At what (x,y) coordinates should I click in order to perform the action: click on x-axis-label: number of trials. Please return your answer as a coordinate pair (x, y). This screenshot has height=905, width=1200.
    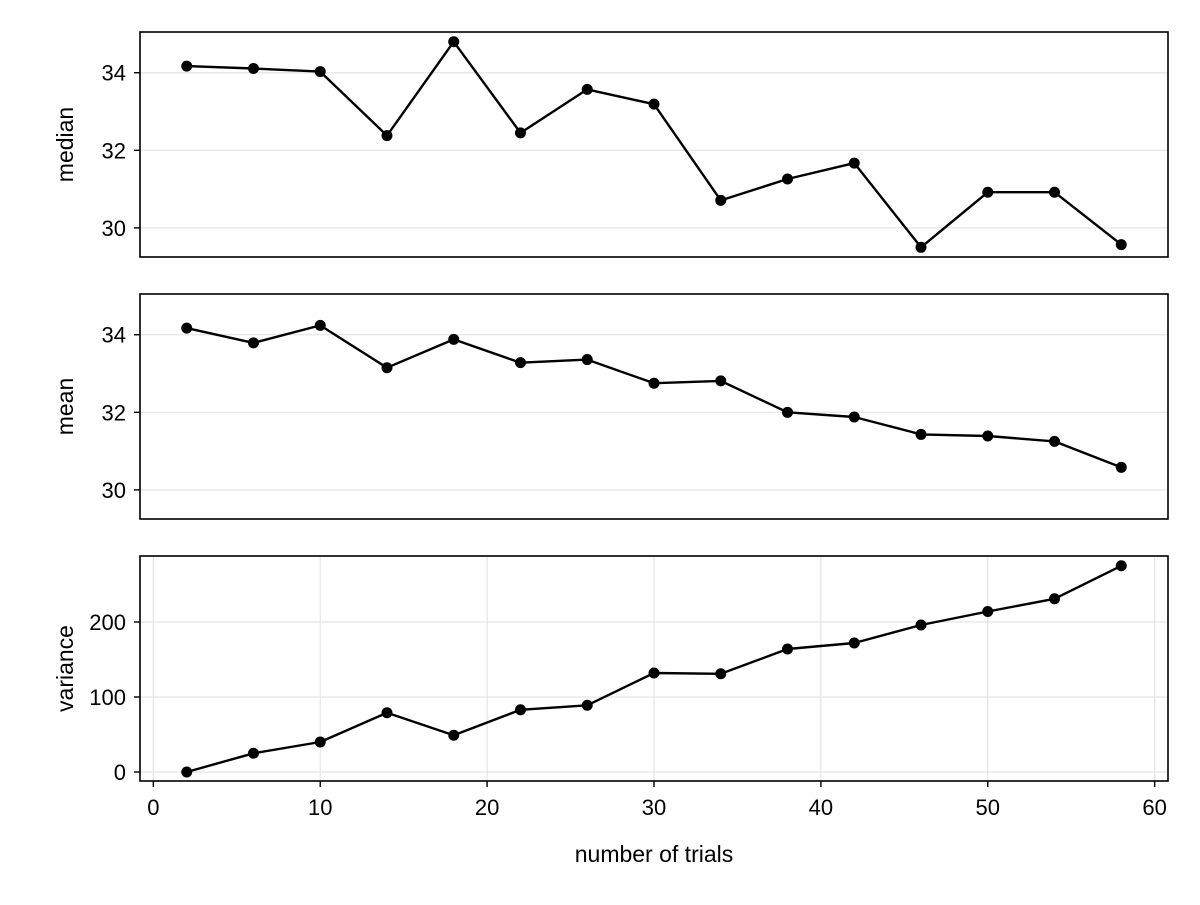
    Looking at the image, I should click on (654, 854).